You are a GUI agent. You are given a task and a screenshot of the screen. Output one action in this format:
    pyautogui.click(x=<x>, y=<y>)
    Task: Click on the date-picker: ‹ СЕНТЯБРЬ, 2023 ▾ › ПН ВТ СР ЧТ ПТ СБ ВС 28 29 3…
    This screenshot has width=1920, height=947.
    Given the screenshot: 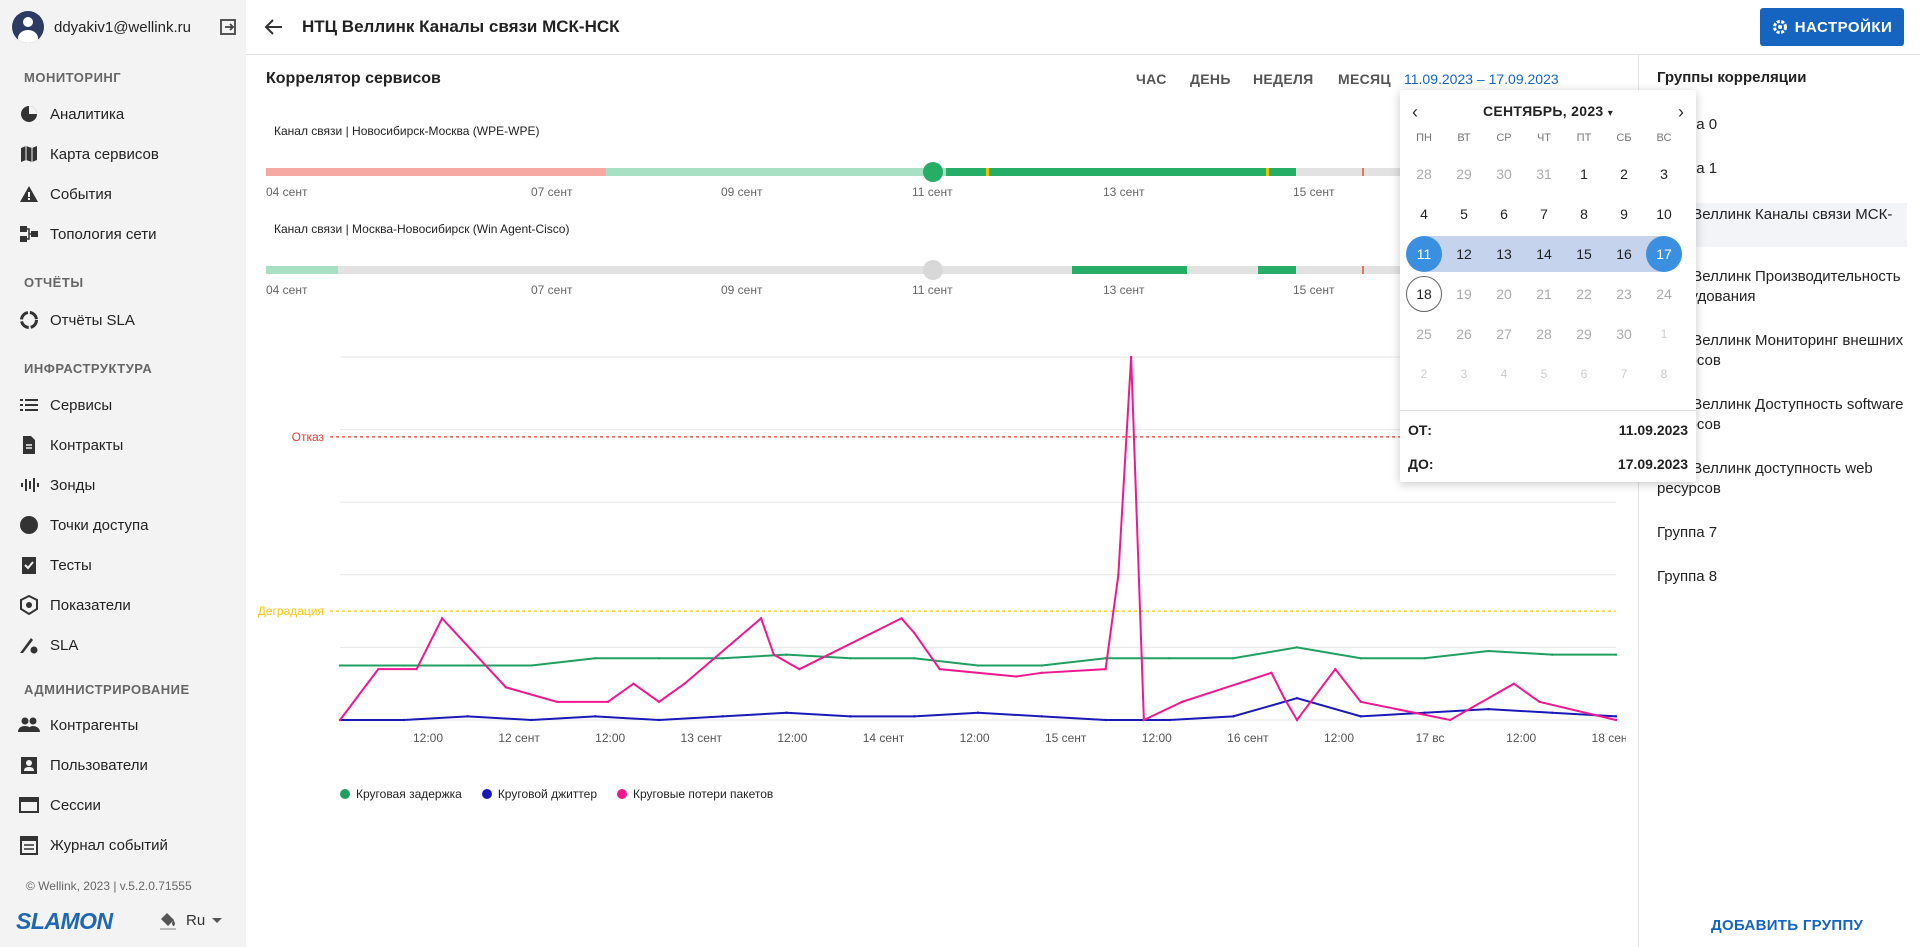 What is the action you would take?
    pyautogui.click(x=1548, y=286)
    